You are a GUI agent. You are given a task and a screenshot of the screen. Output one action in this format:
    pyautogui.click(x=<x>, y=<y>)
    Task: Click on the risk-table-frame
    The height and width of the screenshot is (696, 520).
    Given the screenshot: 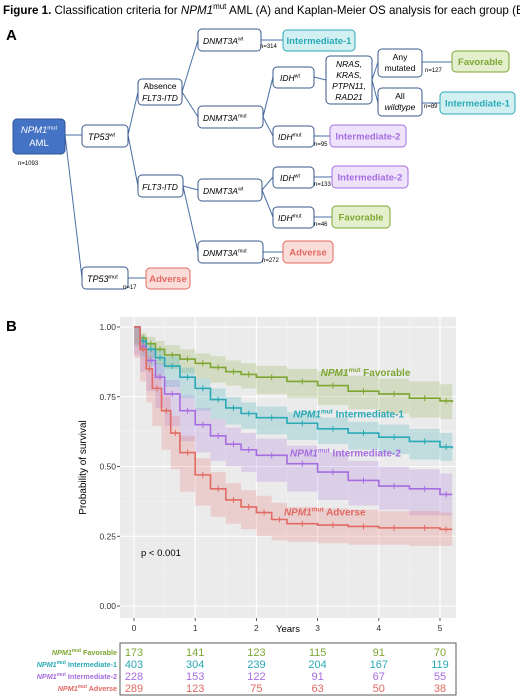 What is the action you would take?
    pyautogui.click(x=288, y=669)
    